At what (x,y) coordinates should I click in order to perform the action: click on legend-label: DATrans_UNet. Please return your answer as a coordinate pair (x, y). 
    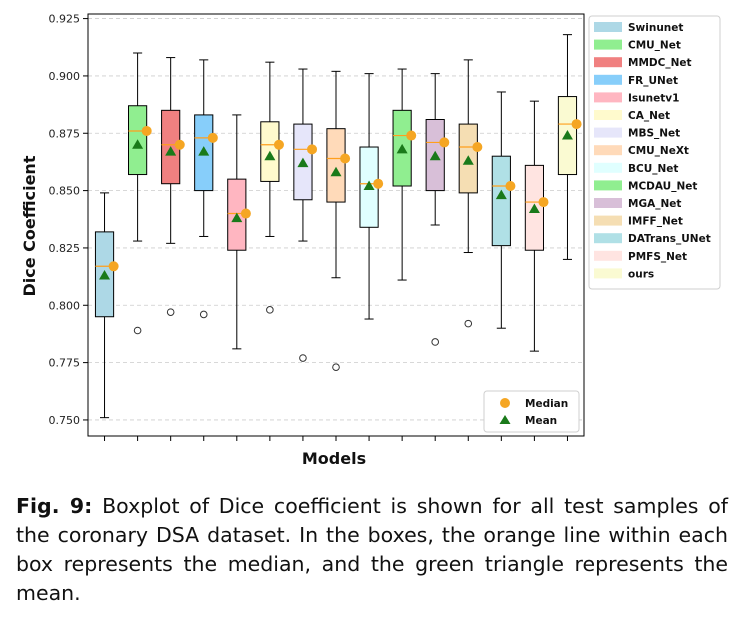
    Looking at the image, I should click on (669, 239).